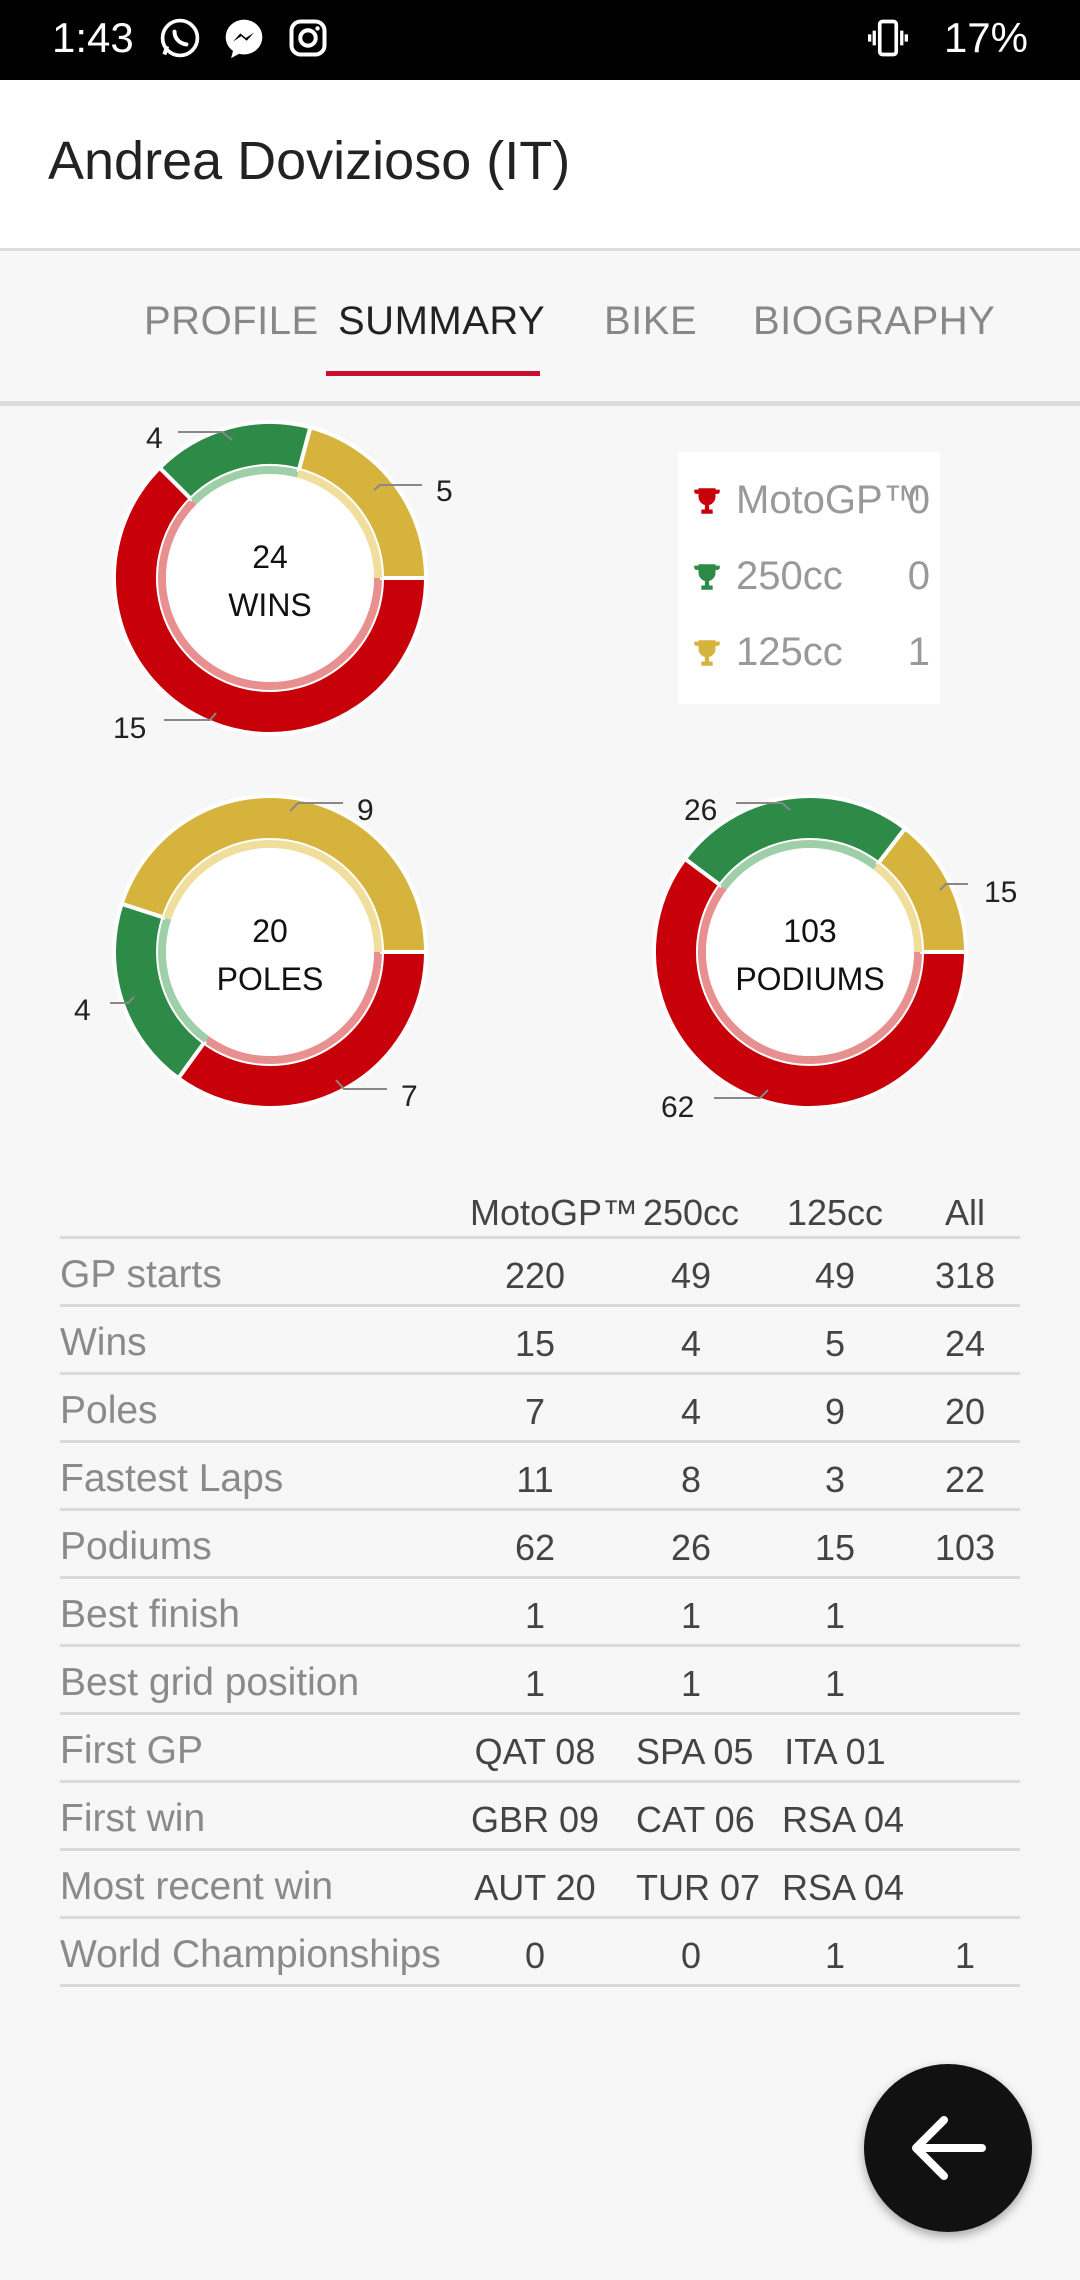 The height and width of the screenshot is (2280, 1080). I want to click on column-header-125cc: 125cc, so click(835, 1212).